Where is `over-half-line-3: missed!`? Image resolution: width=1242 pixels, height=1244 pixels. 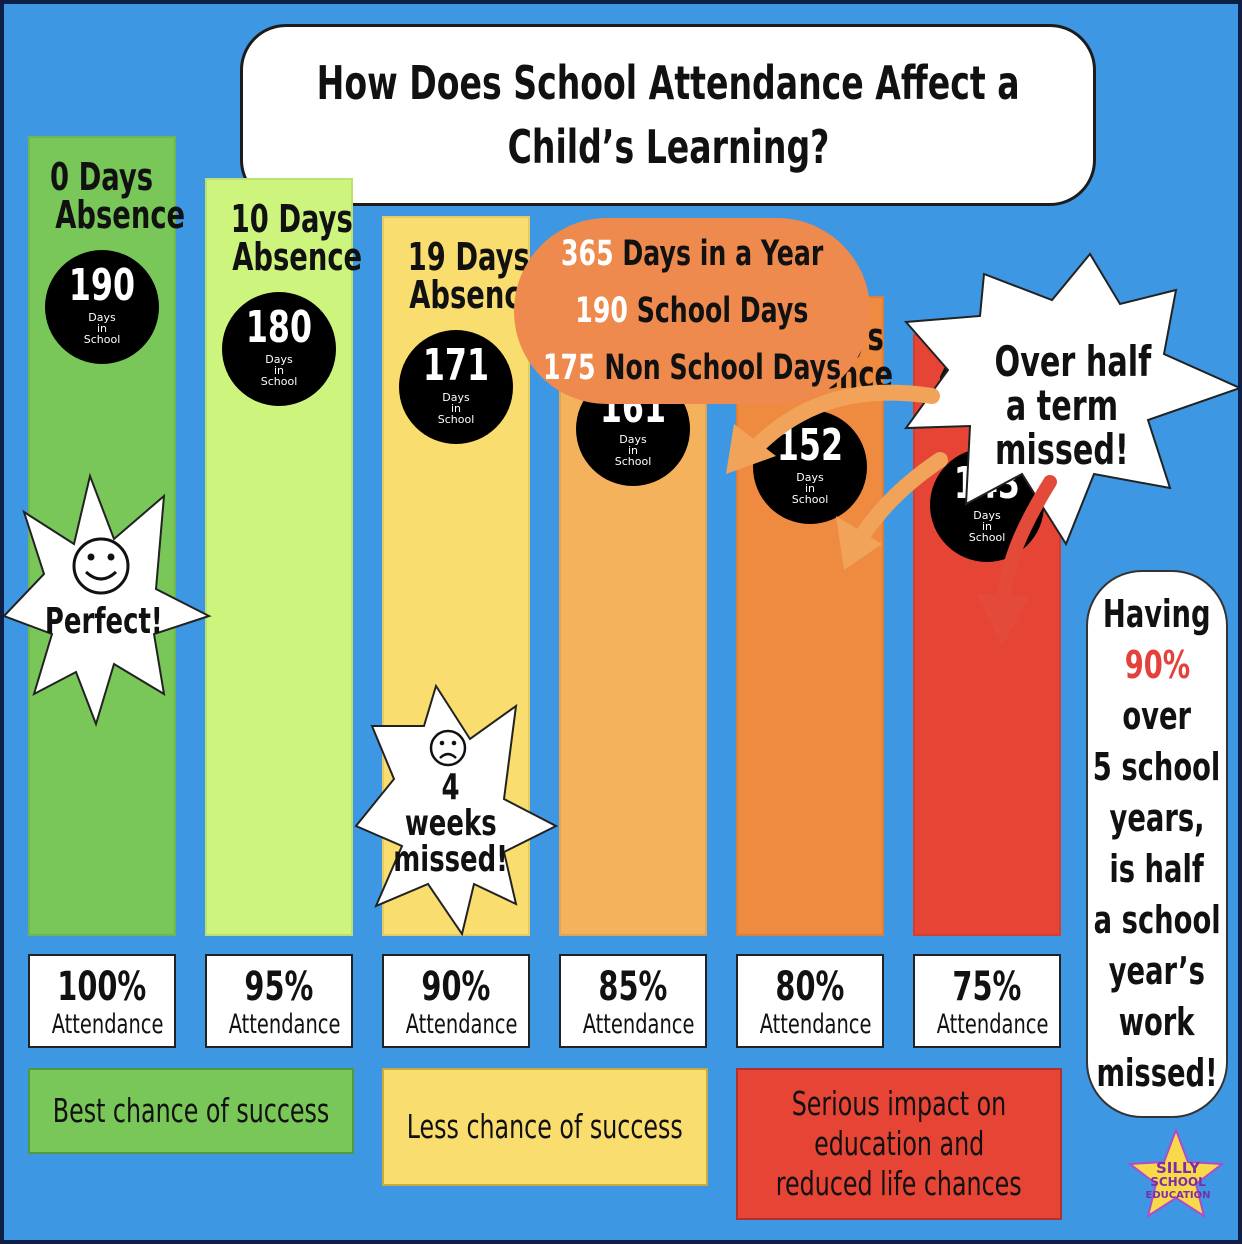
over-half-line-3: missed! is located at coordinates (1062, 449).